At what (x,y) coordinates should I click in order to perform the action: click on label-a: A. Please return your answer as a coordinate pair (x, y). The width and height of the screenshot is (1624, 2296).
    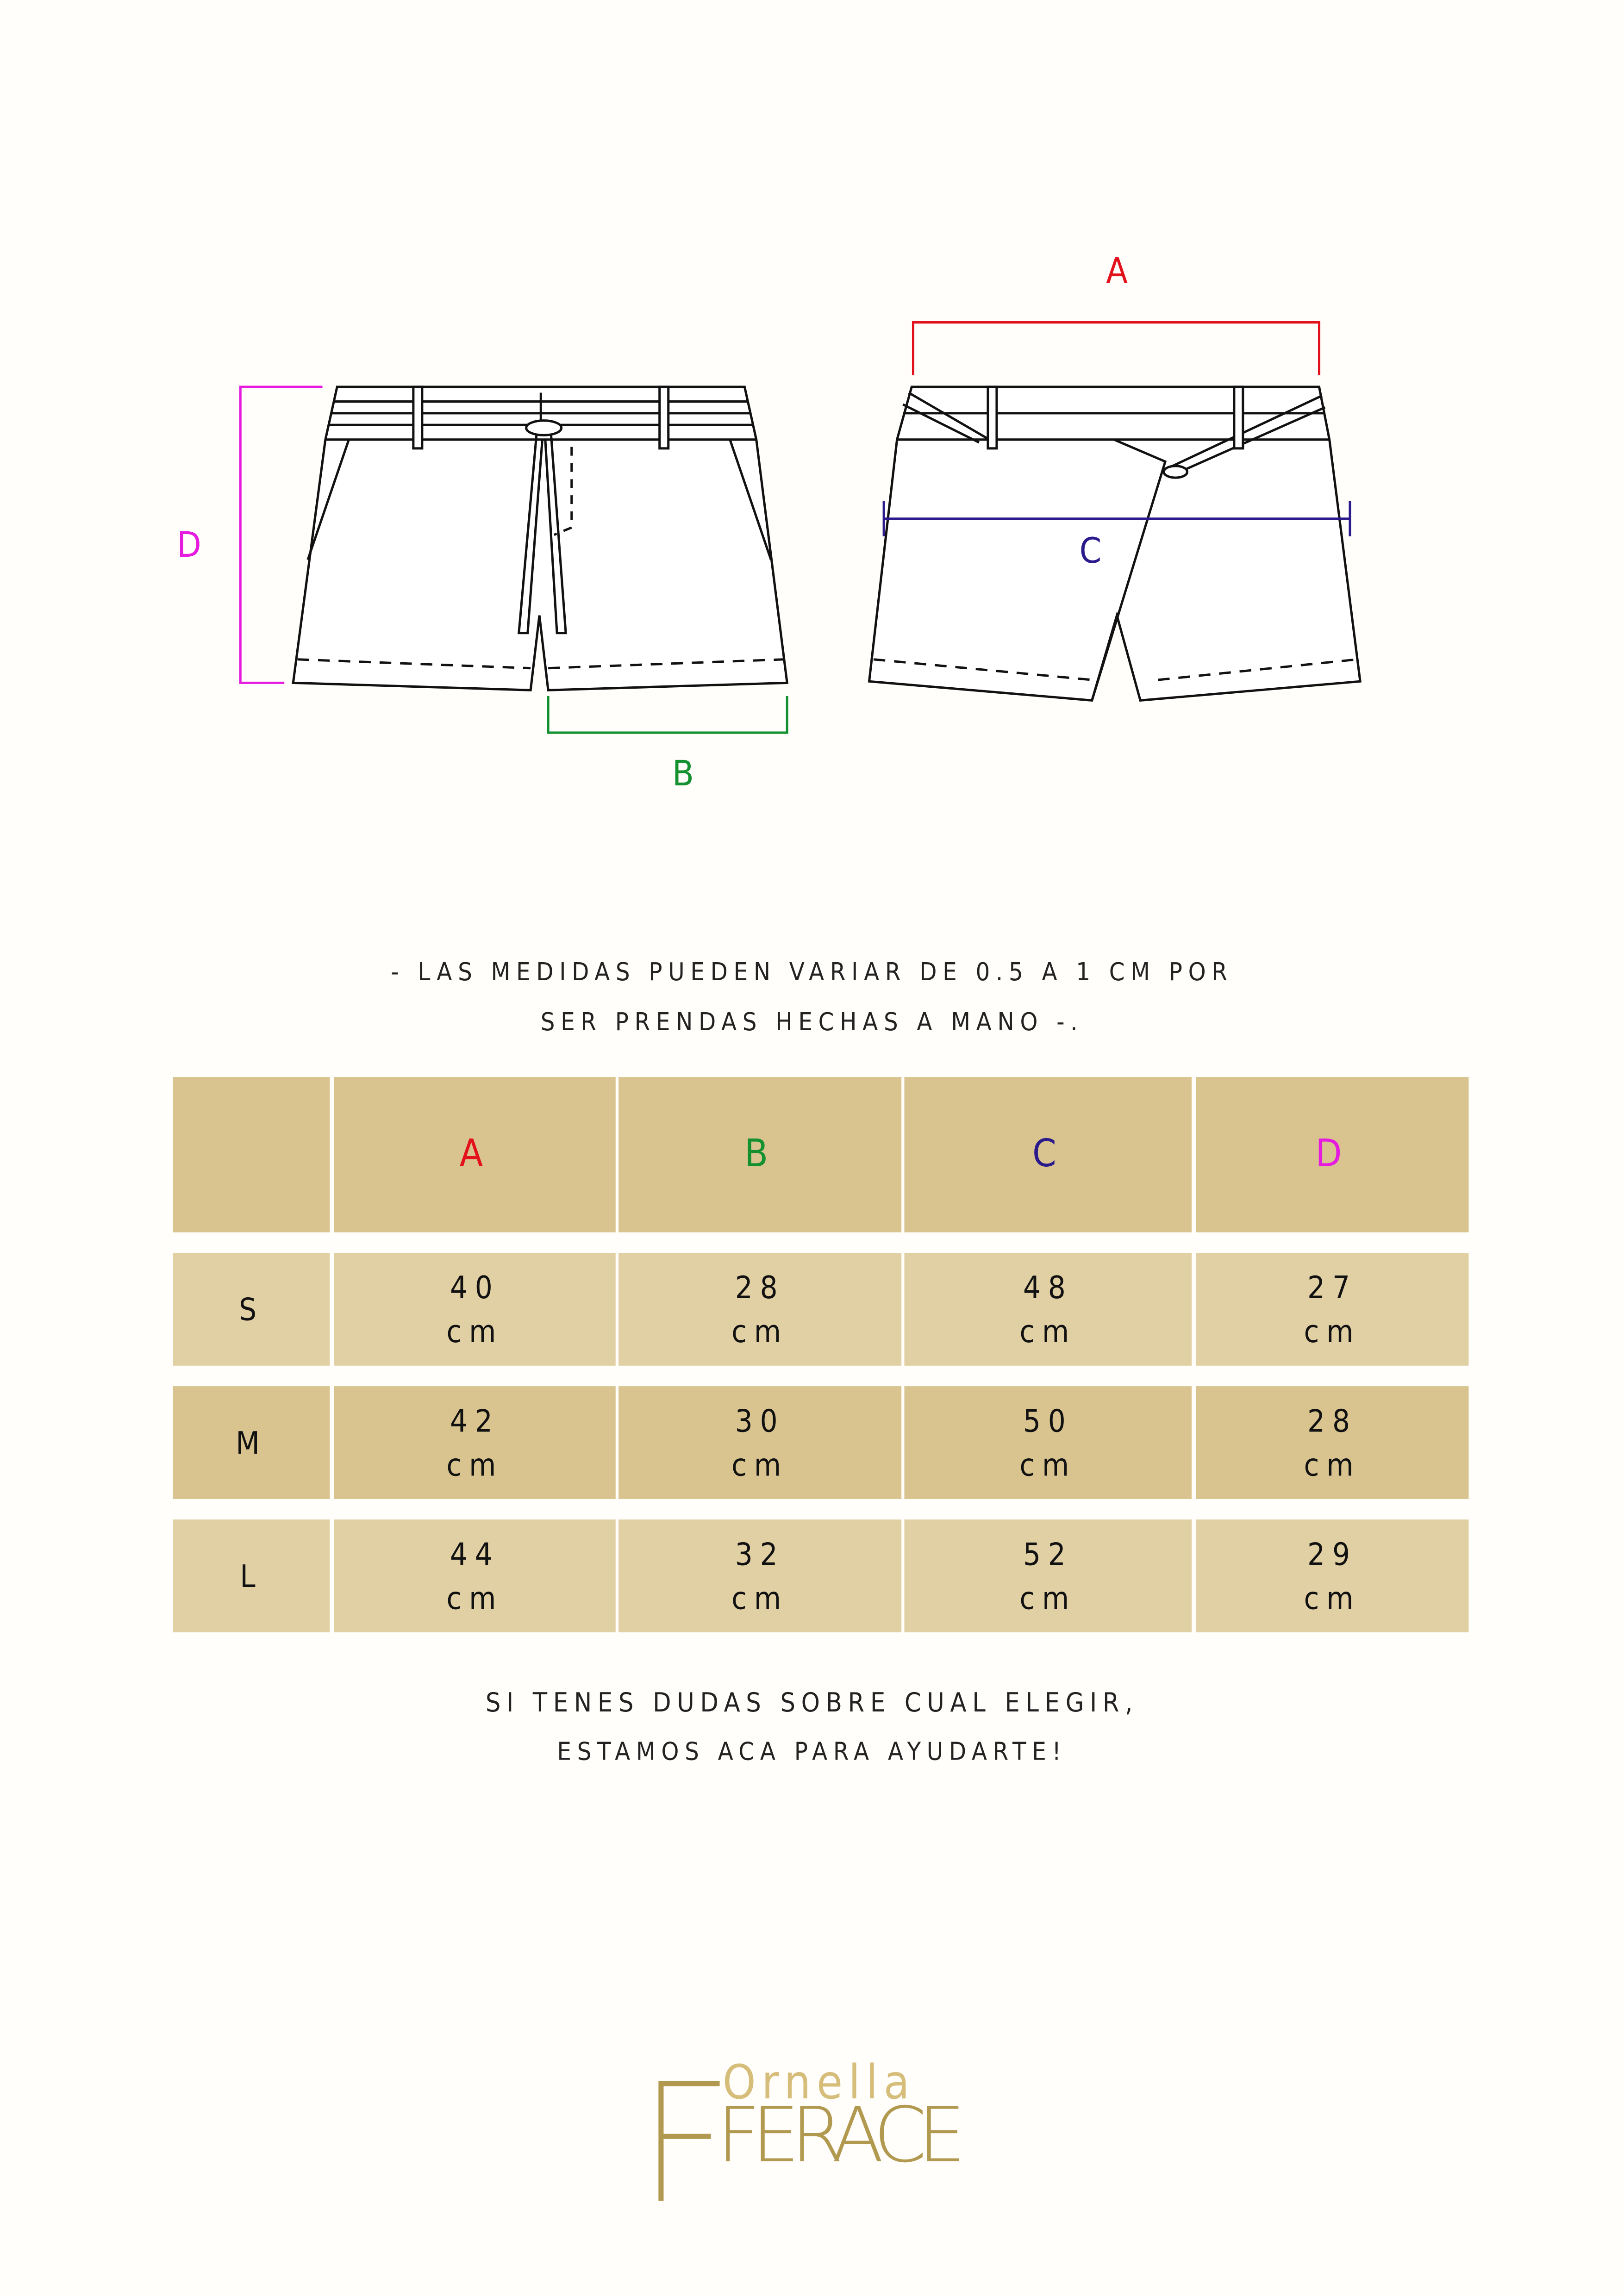
    Looking at the image, I should click on (1117, 271).